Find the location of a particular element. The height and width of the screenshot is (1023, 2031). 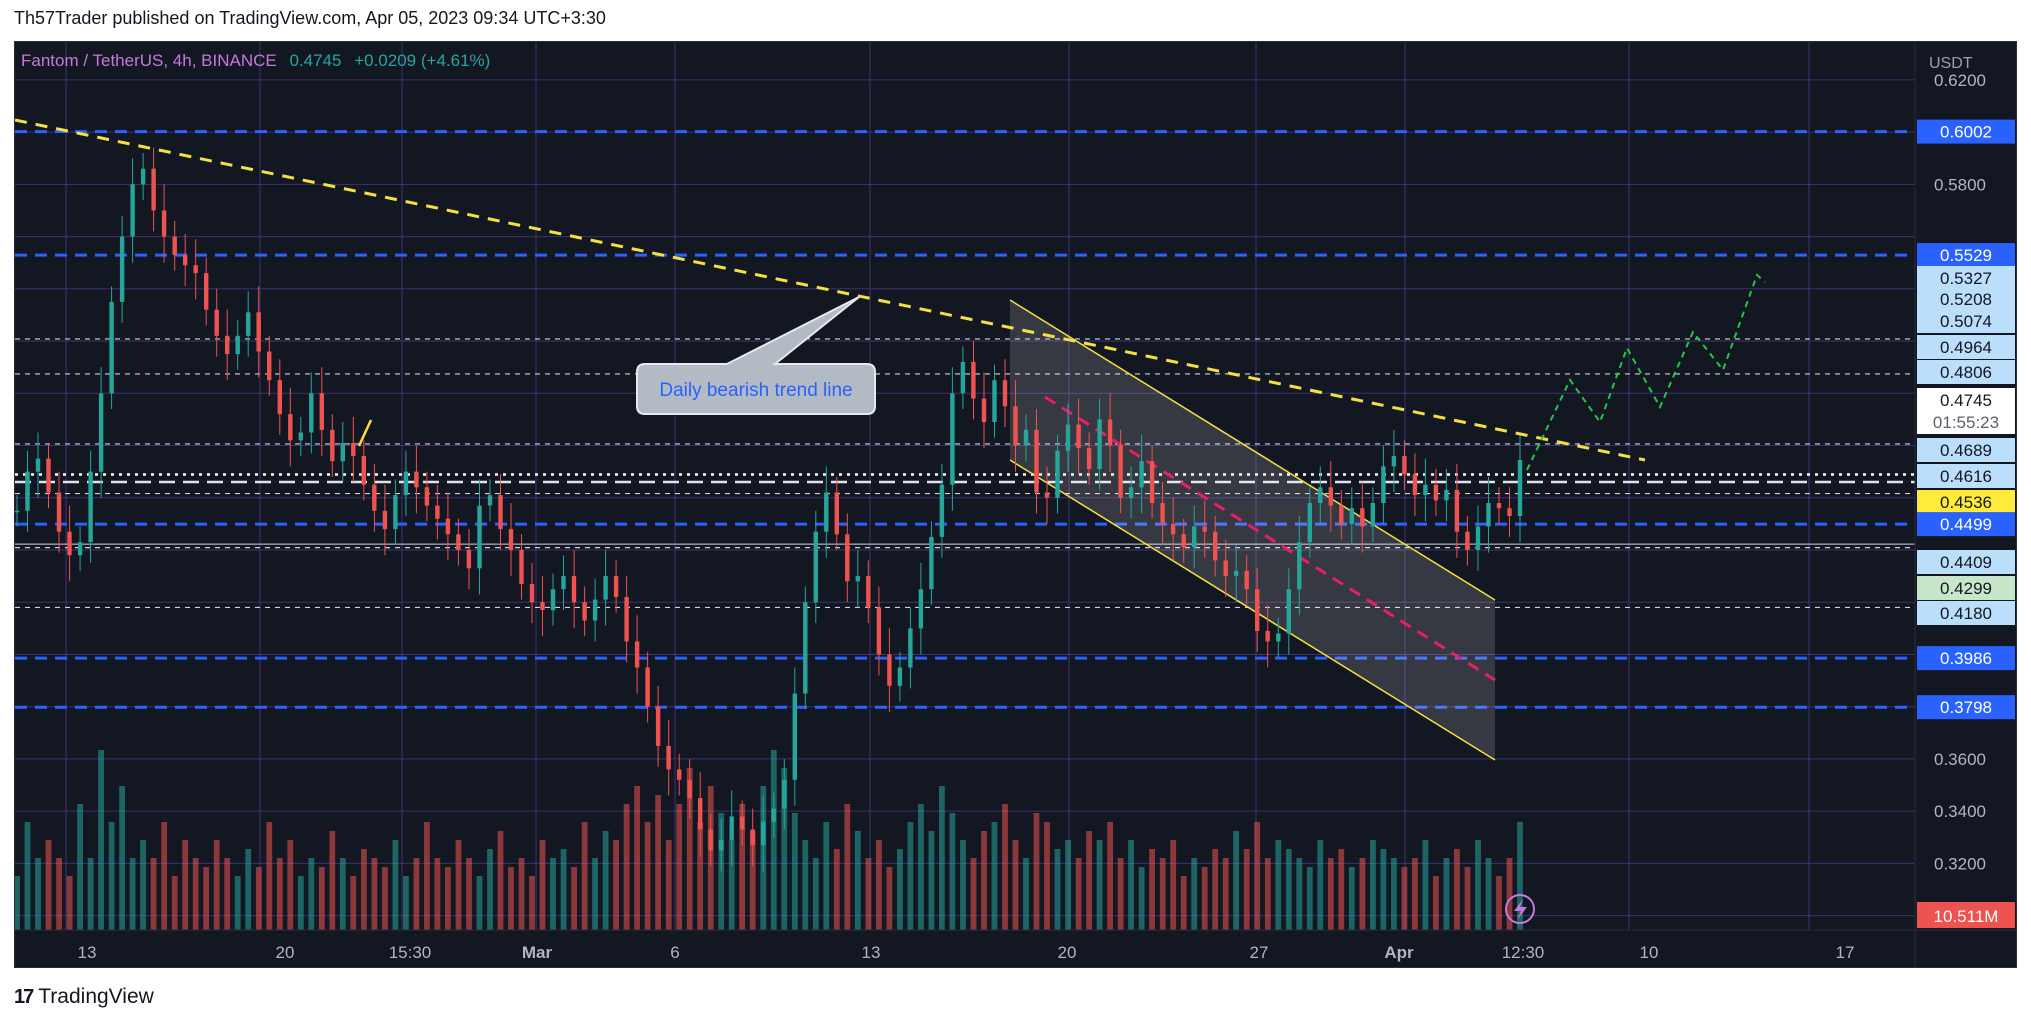

volume-bars is located at coordinates (768, 840).